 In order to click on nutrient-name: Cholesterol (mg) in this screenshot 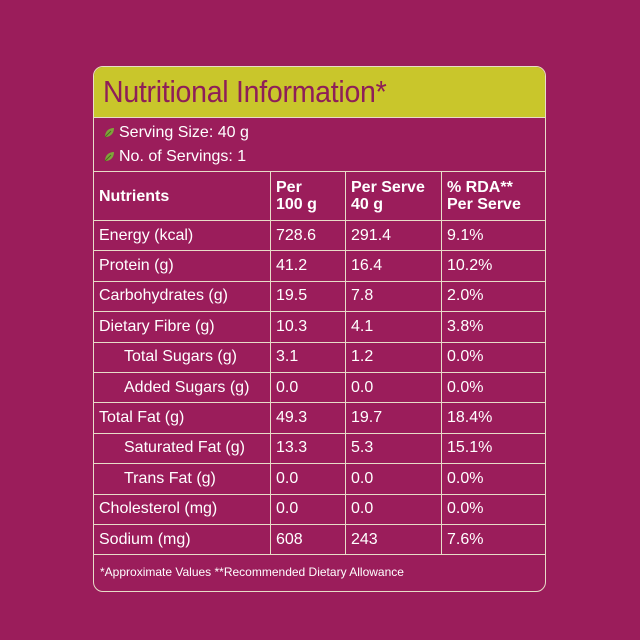, I will do `click(182, 509)`.